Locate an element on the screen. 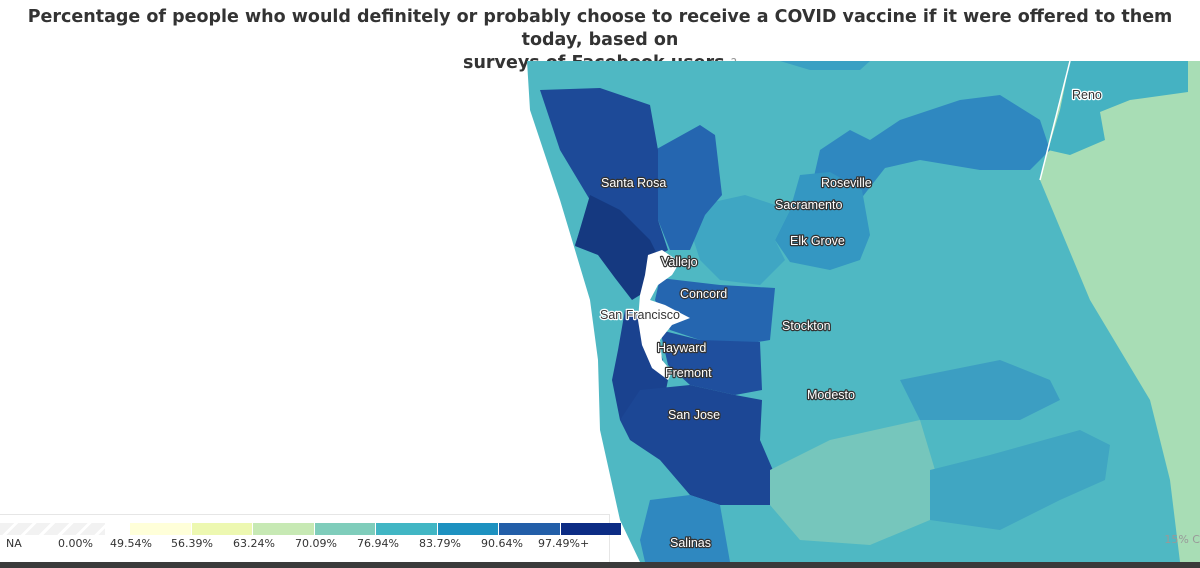 The width and height of the screenshot is (1200, 568). region-mariposa is located at coordinates (980, 390).